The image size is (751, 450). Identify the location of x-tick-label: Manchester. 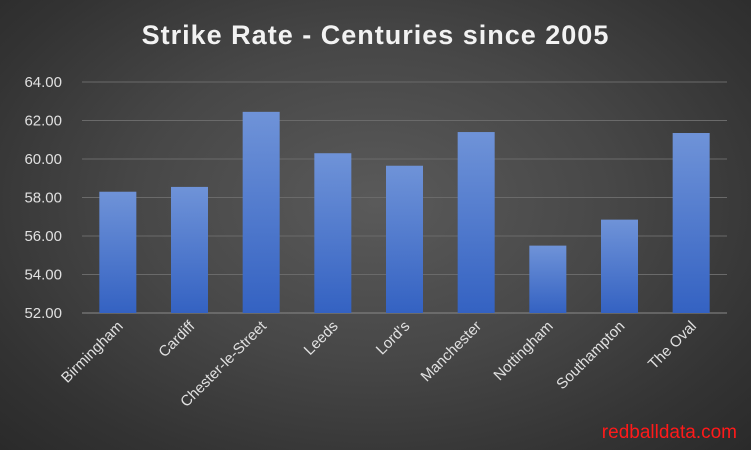
(451, 351).